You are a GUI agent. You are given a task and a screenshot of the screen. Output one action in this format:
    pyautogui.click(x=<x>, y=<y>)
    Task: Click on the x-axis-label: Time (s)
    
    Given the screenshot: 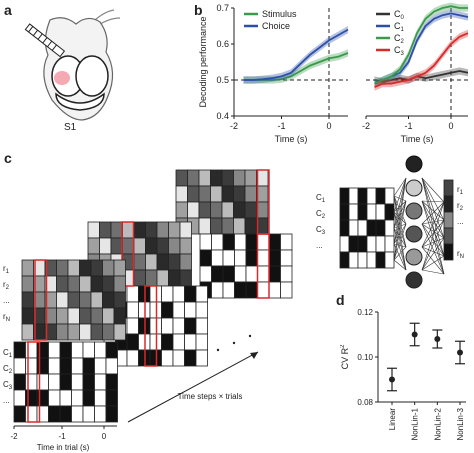 What is the action you would take?
    pyautogui.click(x=291, y=139)
    